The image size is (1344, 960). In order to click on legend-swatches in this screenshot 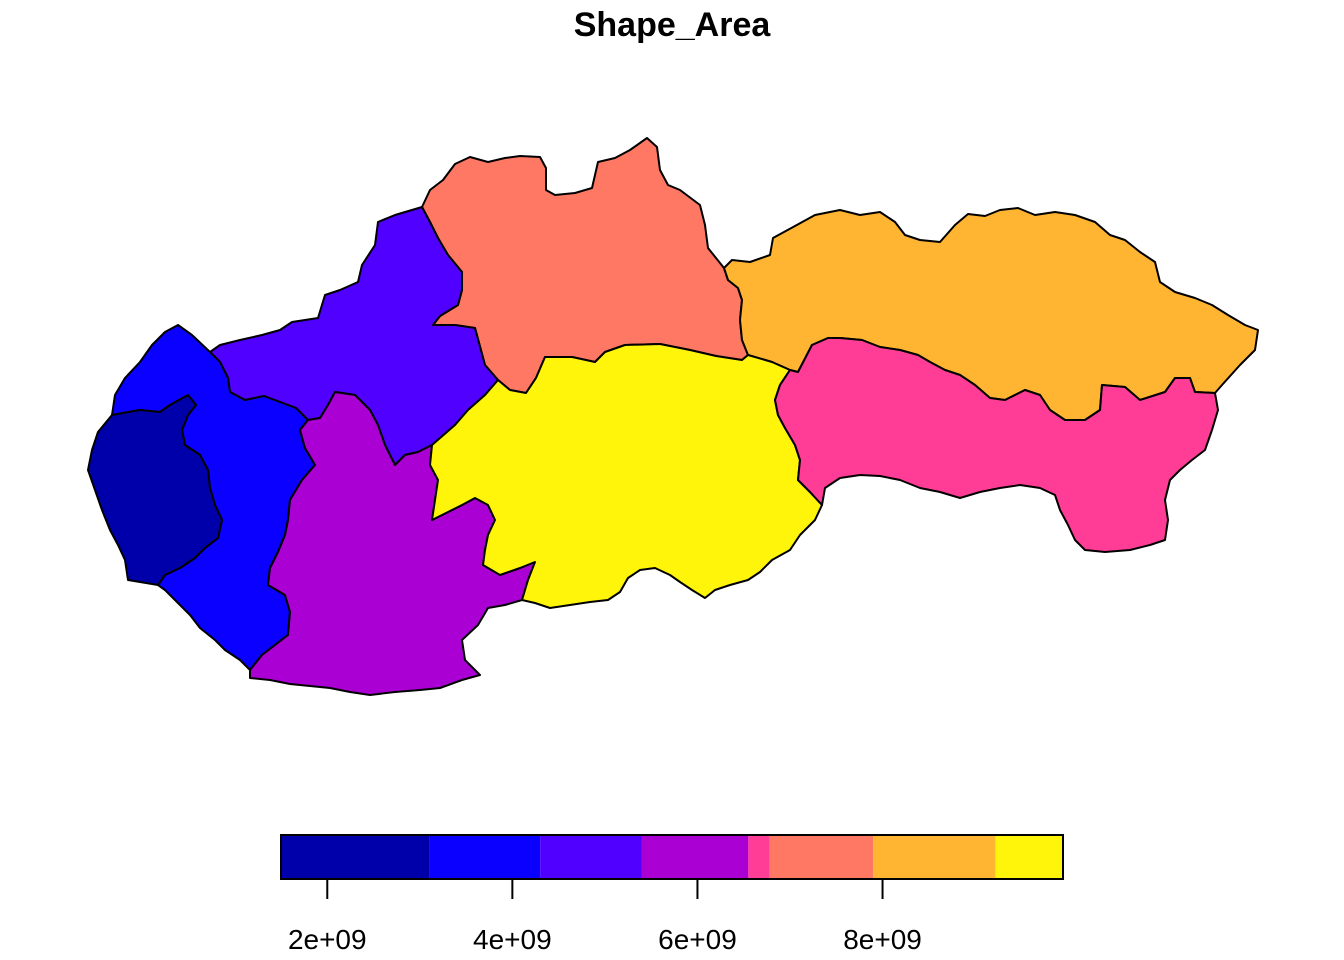, I will do `click(672, 857)`.